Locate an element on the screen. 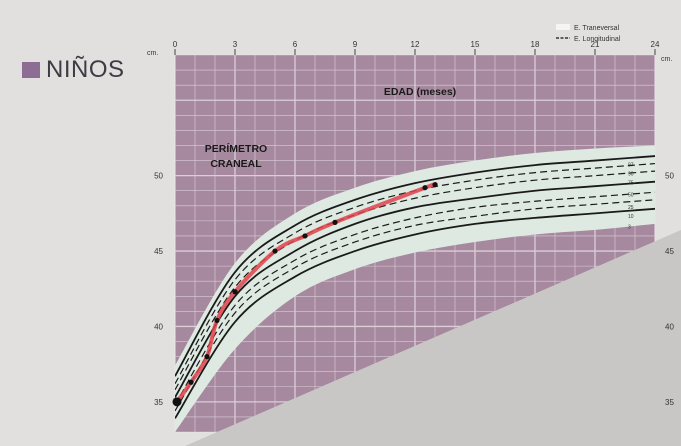  chart-title-line1: PERÍMETRO is located at coordinates (236, 148).